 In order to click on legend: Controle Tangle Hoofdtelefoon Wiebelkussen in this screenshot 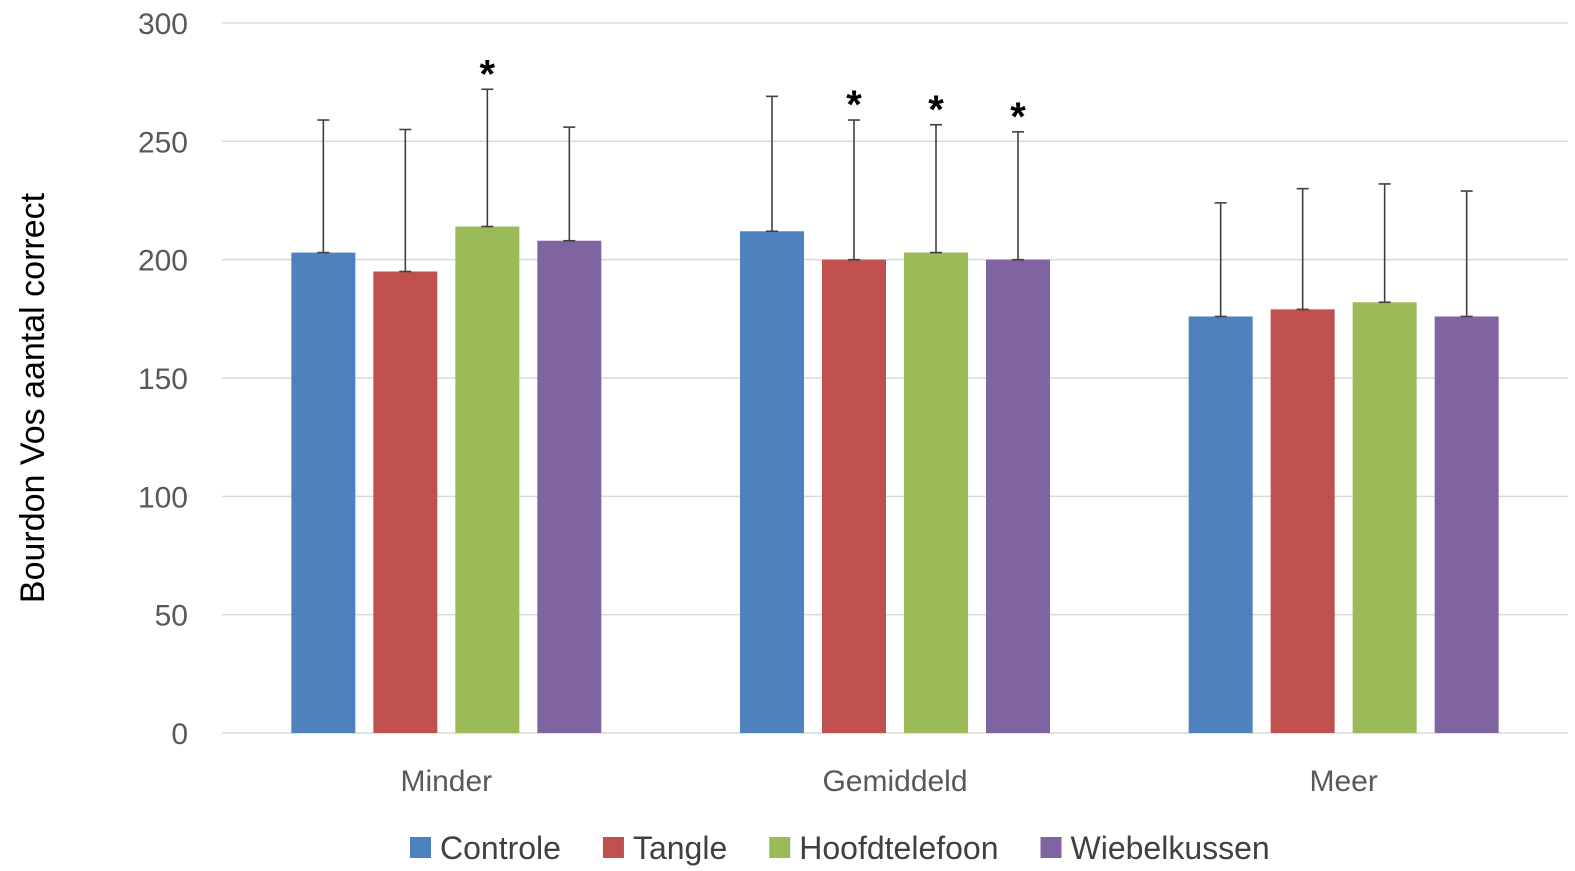, I will do `click(840, 848)`.